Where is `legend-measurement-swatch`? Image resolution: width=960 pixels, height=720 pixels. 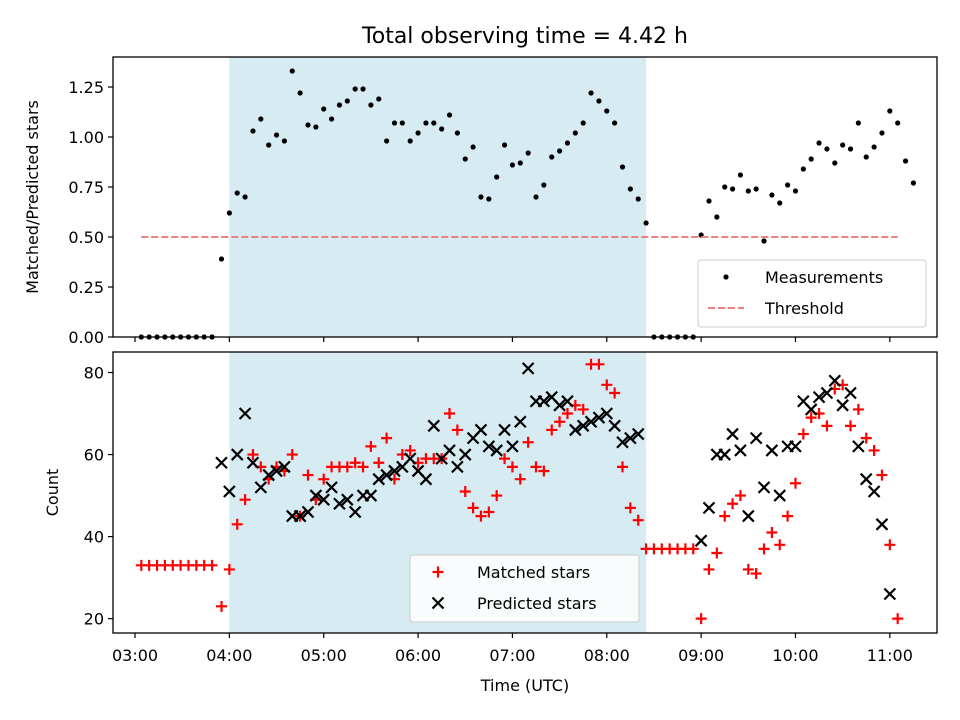
legend-measurement-swatch is located at coordinates (726, 277).